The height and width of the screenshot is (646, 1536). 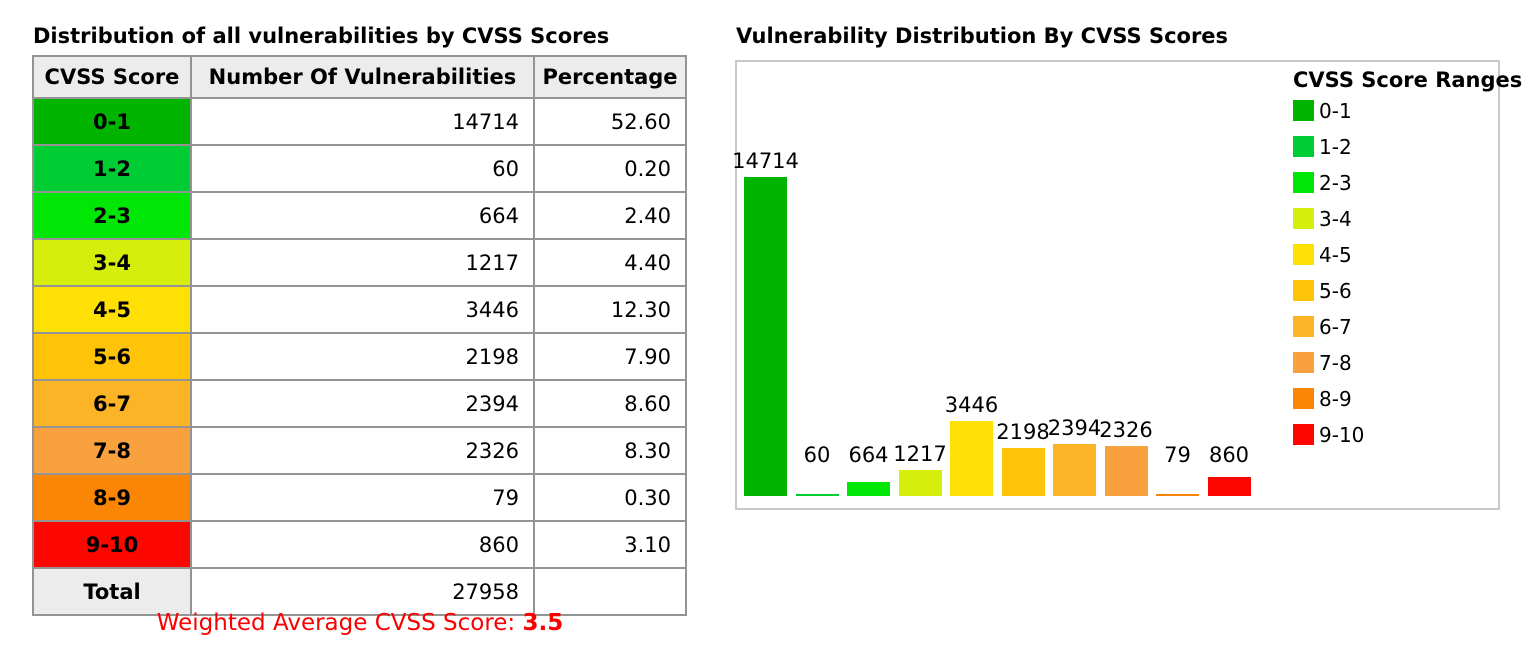 I want to click on legend-label: 2-3, so click(x=1335, y=182).